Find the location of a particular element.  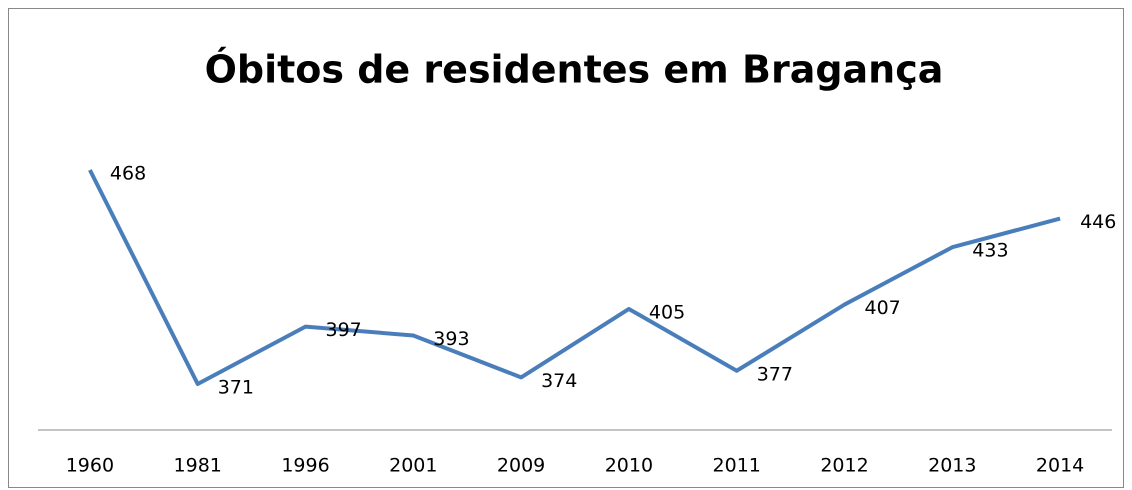

data-label: 393 is located at coordinates (451, 339).